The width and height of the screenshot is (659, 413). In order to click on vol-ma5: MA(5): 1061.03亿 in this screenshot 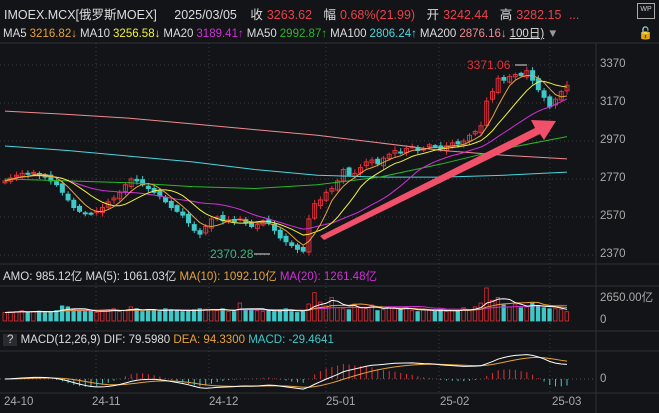, I will do `click(131, 277)`.